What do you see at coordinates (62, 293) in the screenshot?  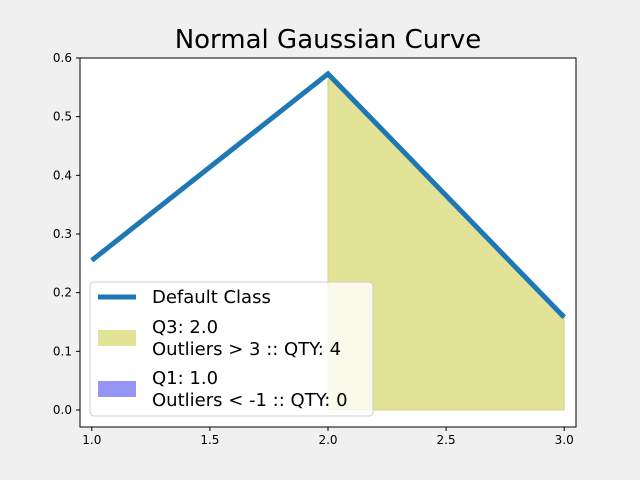 I see `y-tick-label: 0.2` at bounding box center [62, 293].